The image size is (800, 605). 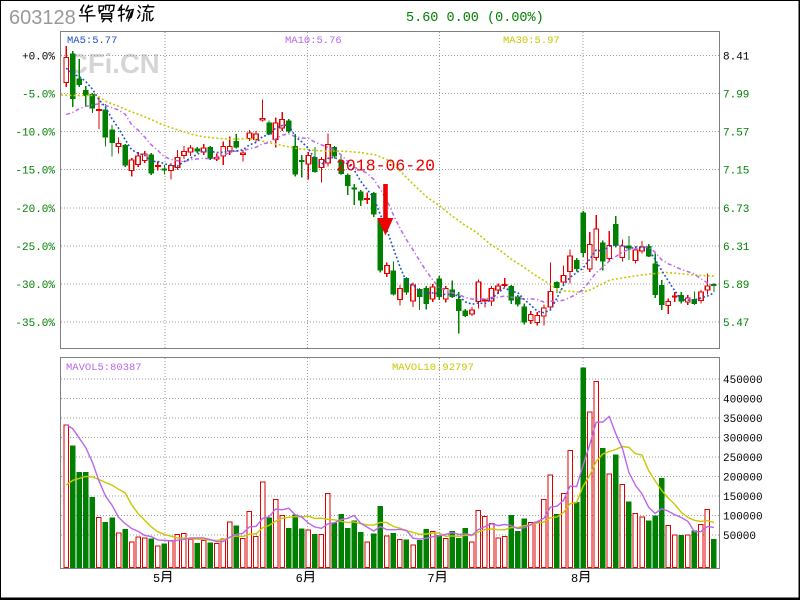 What do you see at coordinates (736, 134) in the screenshot?
I see `svg-text: 7.57` at bounding box center [736, 134].